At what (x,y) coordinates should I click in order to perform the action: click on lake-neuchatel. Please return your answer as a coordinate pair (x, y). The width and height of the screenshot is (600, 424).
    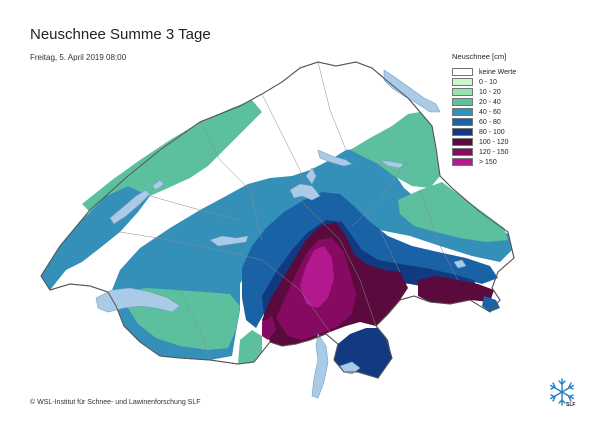
    Looking at the image, I should click on (130, 207).